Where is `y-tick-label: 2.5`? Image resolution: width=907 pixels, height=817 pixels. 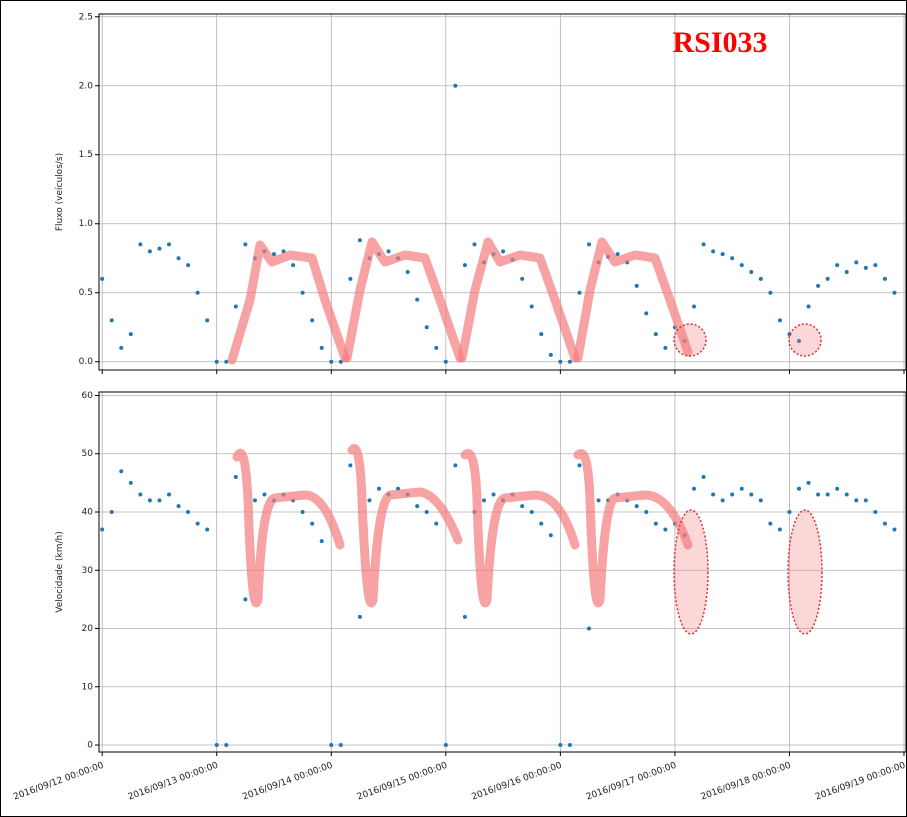 y-tick-label: 2.5 is located at coordinates (86, 17).